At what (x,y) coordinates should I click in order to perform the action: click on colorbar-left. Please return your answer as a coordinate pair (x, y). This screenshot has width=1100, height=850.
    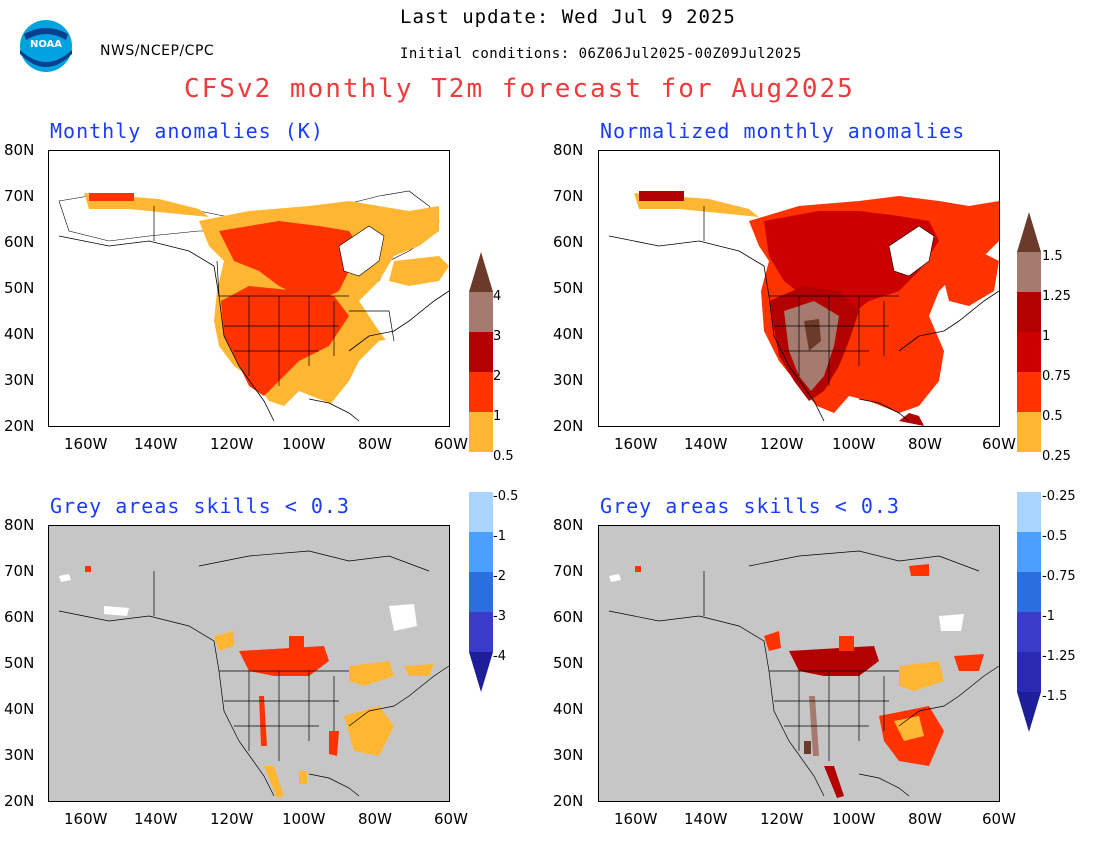
    Looking at the image, I should click on (481, 472).